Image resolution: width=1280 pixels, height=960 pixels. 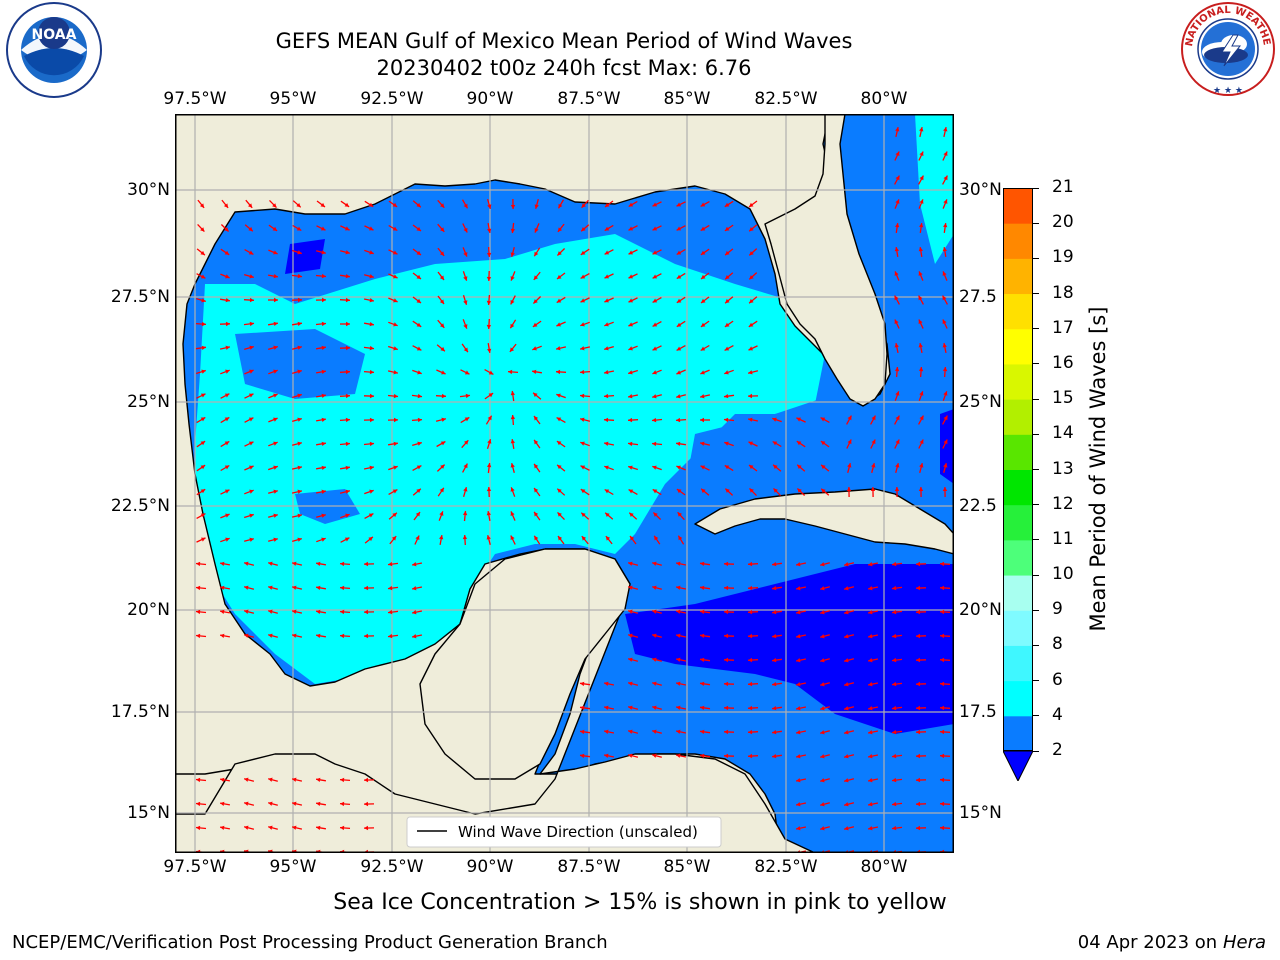 I want to click on colorbar-label: Mean Period of Wind Waves [s], so click(x=1098, y=469).